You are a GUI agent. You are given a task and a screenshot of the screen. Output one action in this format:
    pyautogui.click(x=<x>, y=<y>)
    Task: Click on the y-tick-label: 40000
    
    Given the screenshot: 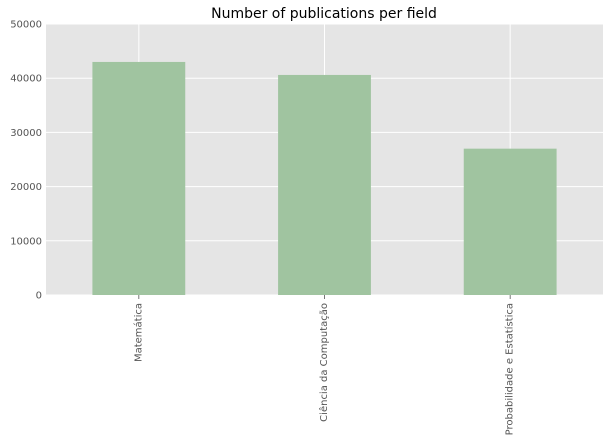 What is the action you would take?
    pyautogui.click(x=26, y=79)
    